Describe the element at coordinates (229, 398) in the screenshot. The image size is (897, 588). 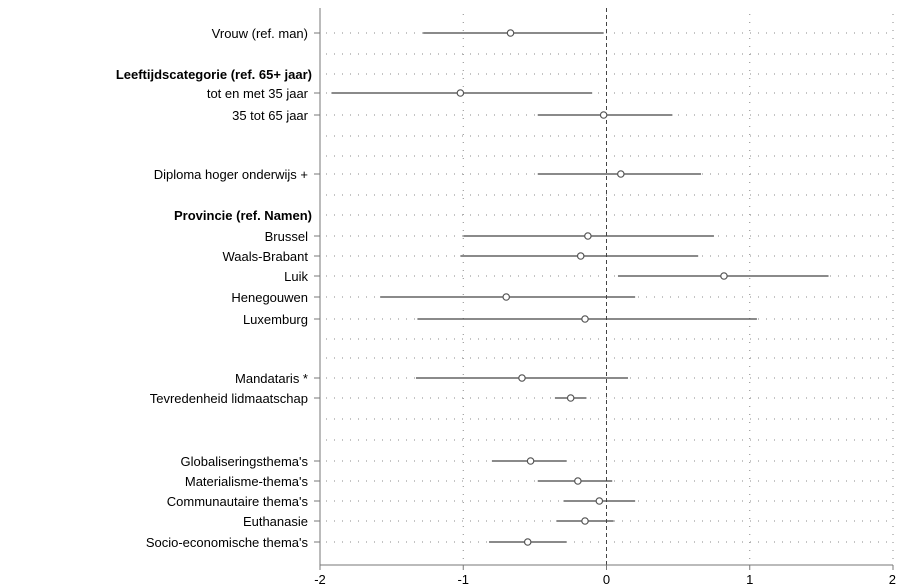
I see `row-label: Tevredenheid lidmaatschap` at that location.